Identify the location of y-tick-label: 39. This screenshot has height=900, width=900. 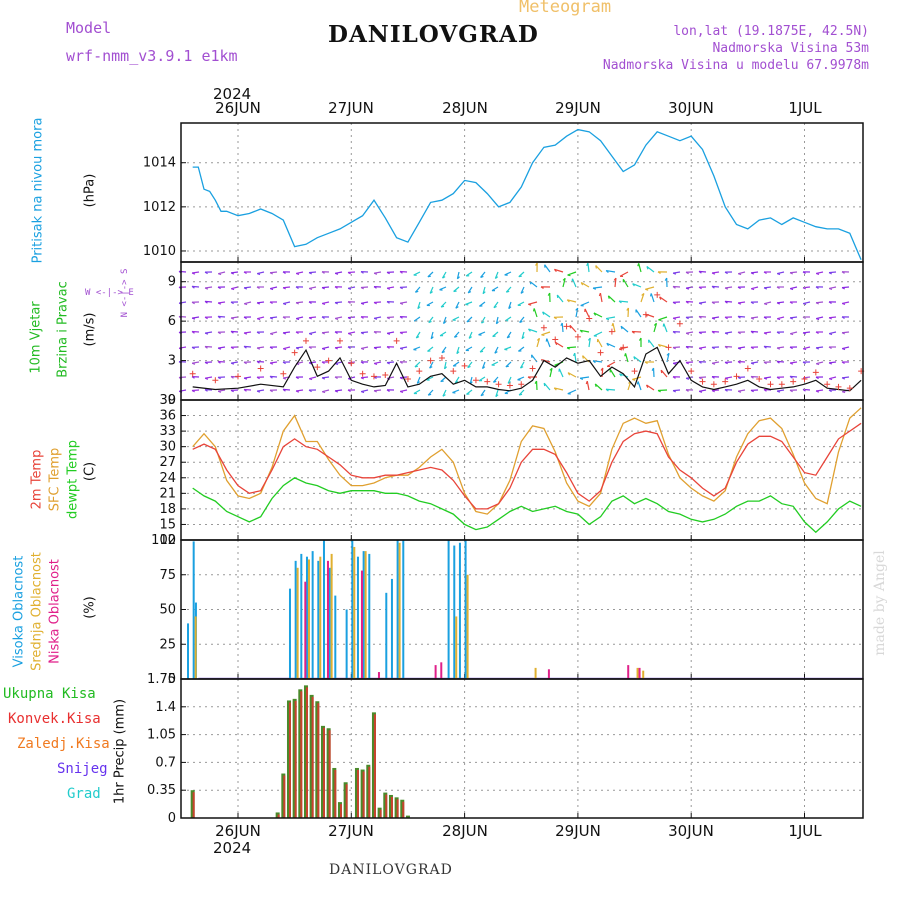
(167, 400).